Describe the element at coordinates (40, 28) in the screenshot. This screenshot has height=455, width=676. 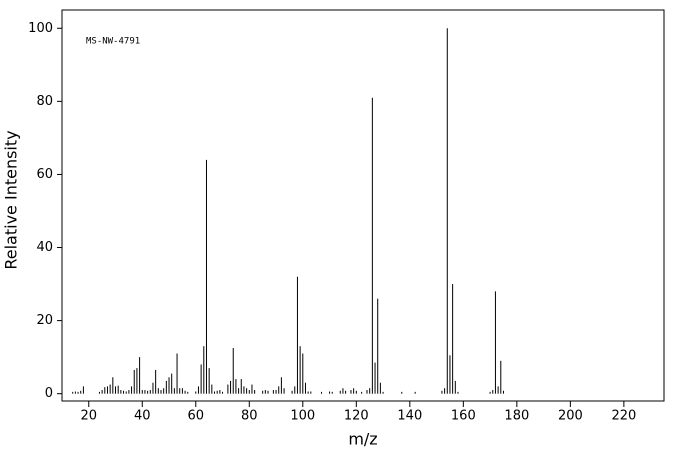
I see `y-tick-label: 100` at that location.